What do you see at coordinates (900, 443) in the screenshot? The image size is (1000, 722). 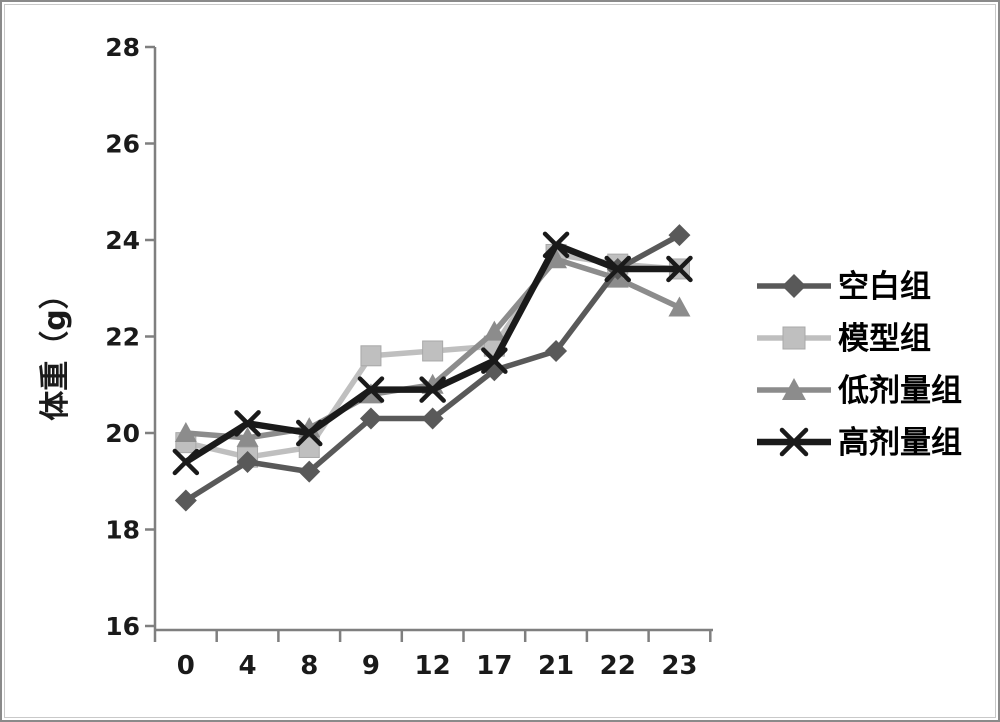 I see `legend-label: 高剂量组` at bounding box center [900, 443].